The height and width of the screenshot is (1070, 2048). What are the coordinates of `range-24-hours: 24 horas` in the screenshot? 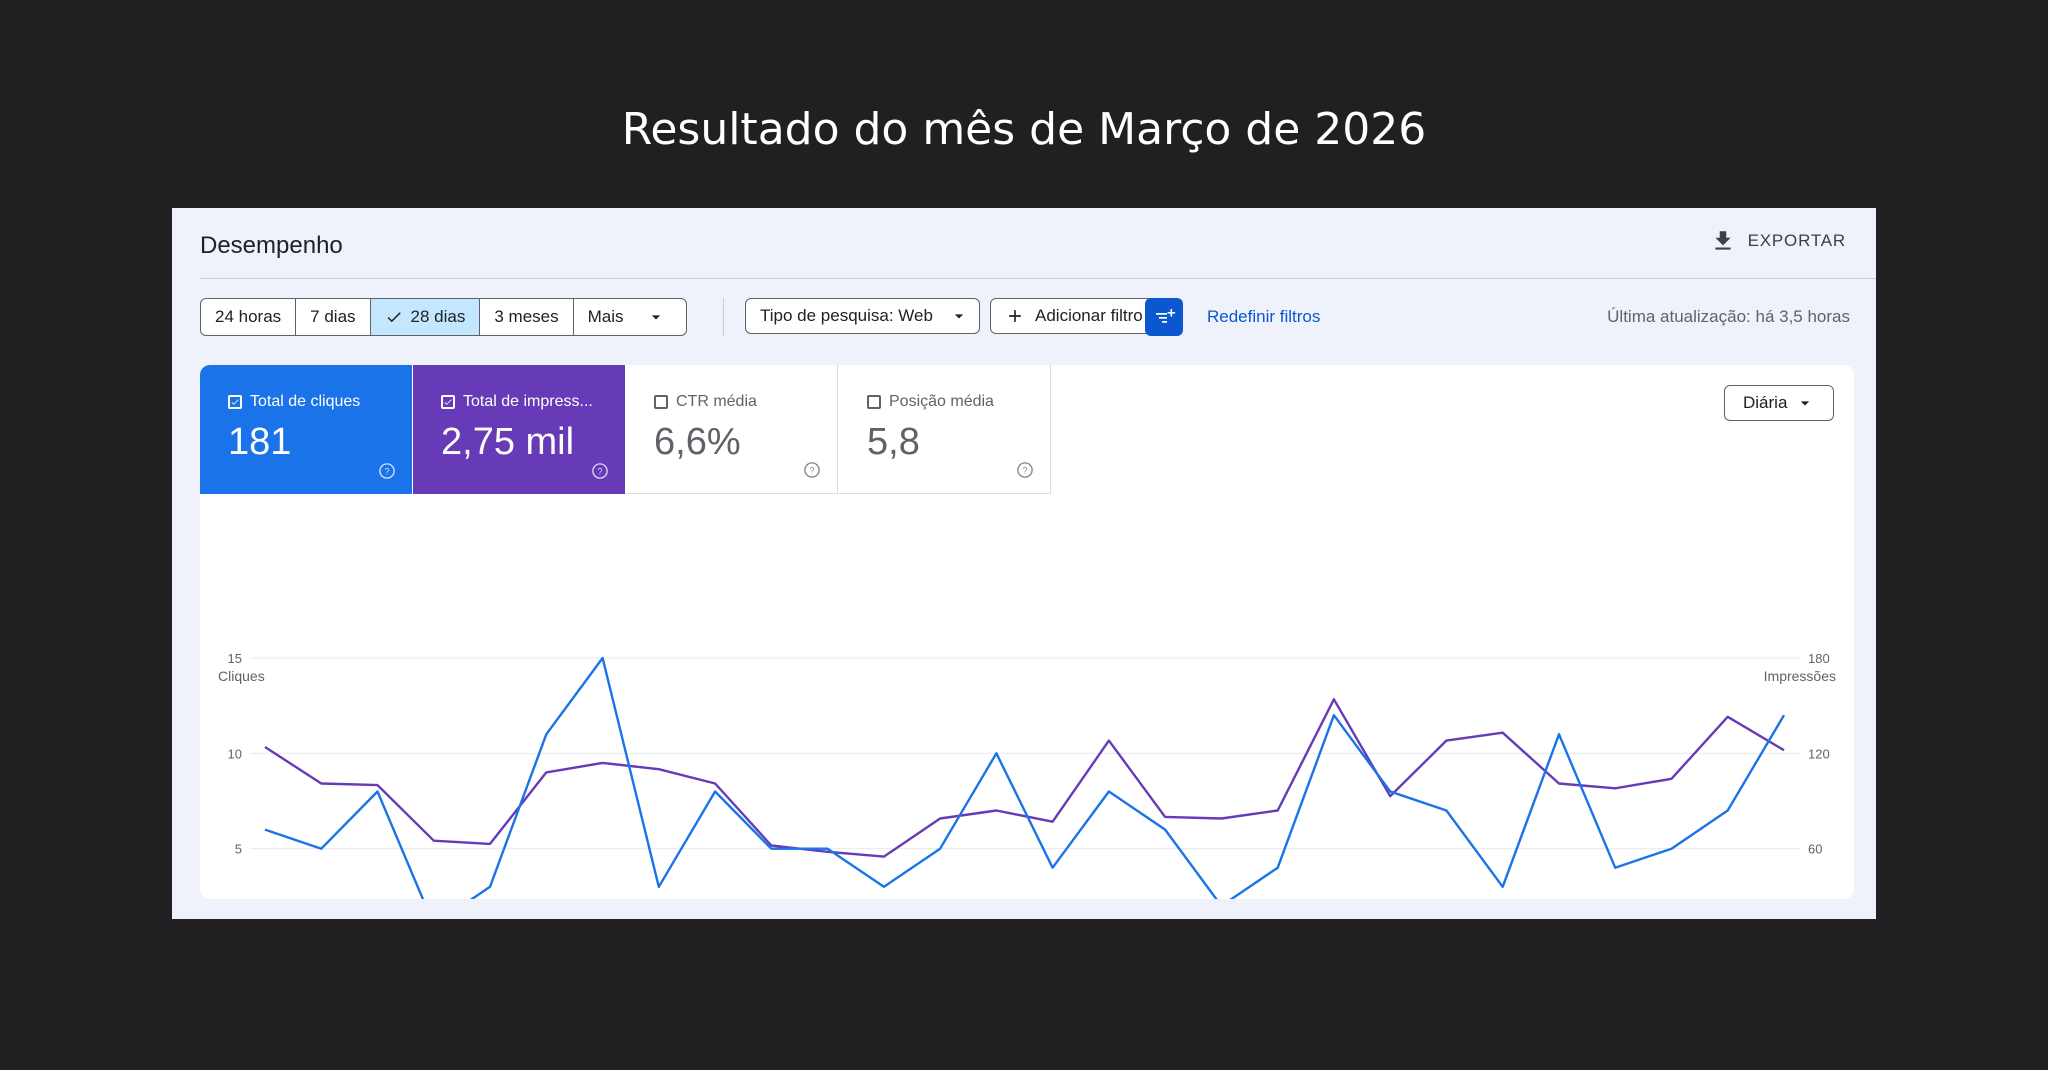 It's located at (249, 317).